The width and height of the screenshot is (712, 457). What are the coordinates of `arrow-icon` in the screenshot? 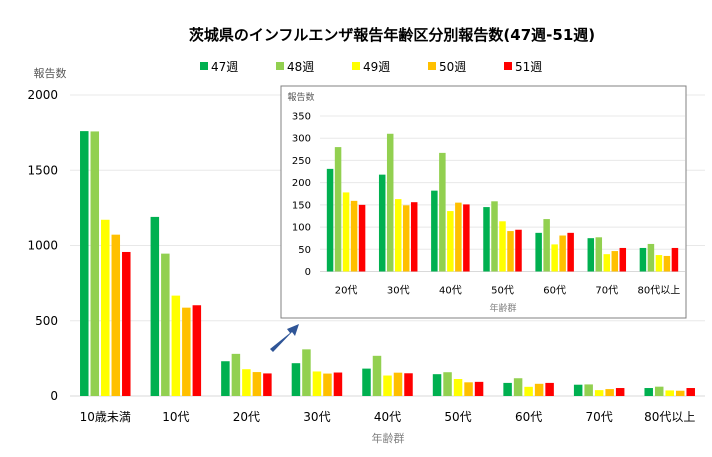 It's located at (284, 338).